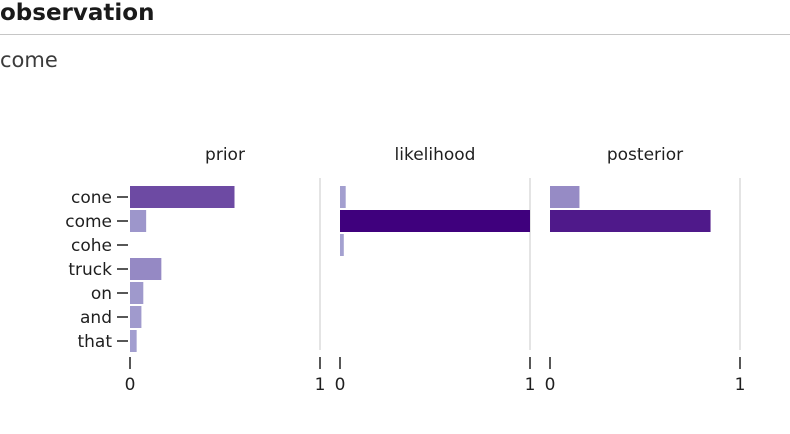 This screenshot has height=434, width=790. What do you see at coordinates (137, 293) in the screenshot?
I see `bar-prior-on` at bounding box center [137, 293].